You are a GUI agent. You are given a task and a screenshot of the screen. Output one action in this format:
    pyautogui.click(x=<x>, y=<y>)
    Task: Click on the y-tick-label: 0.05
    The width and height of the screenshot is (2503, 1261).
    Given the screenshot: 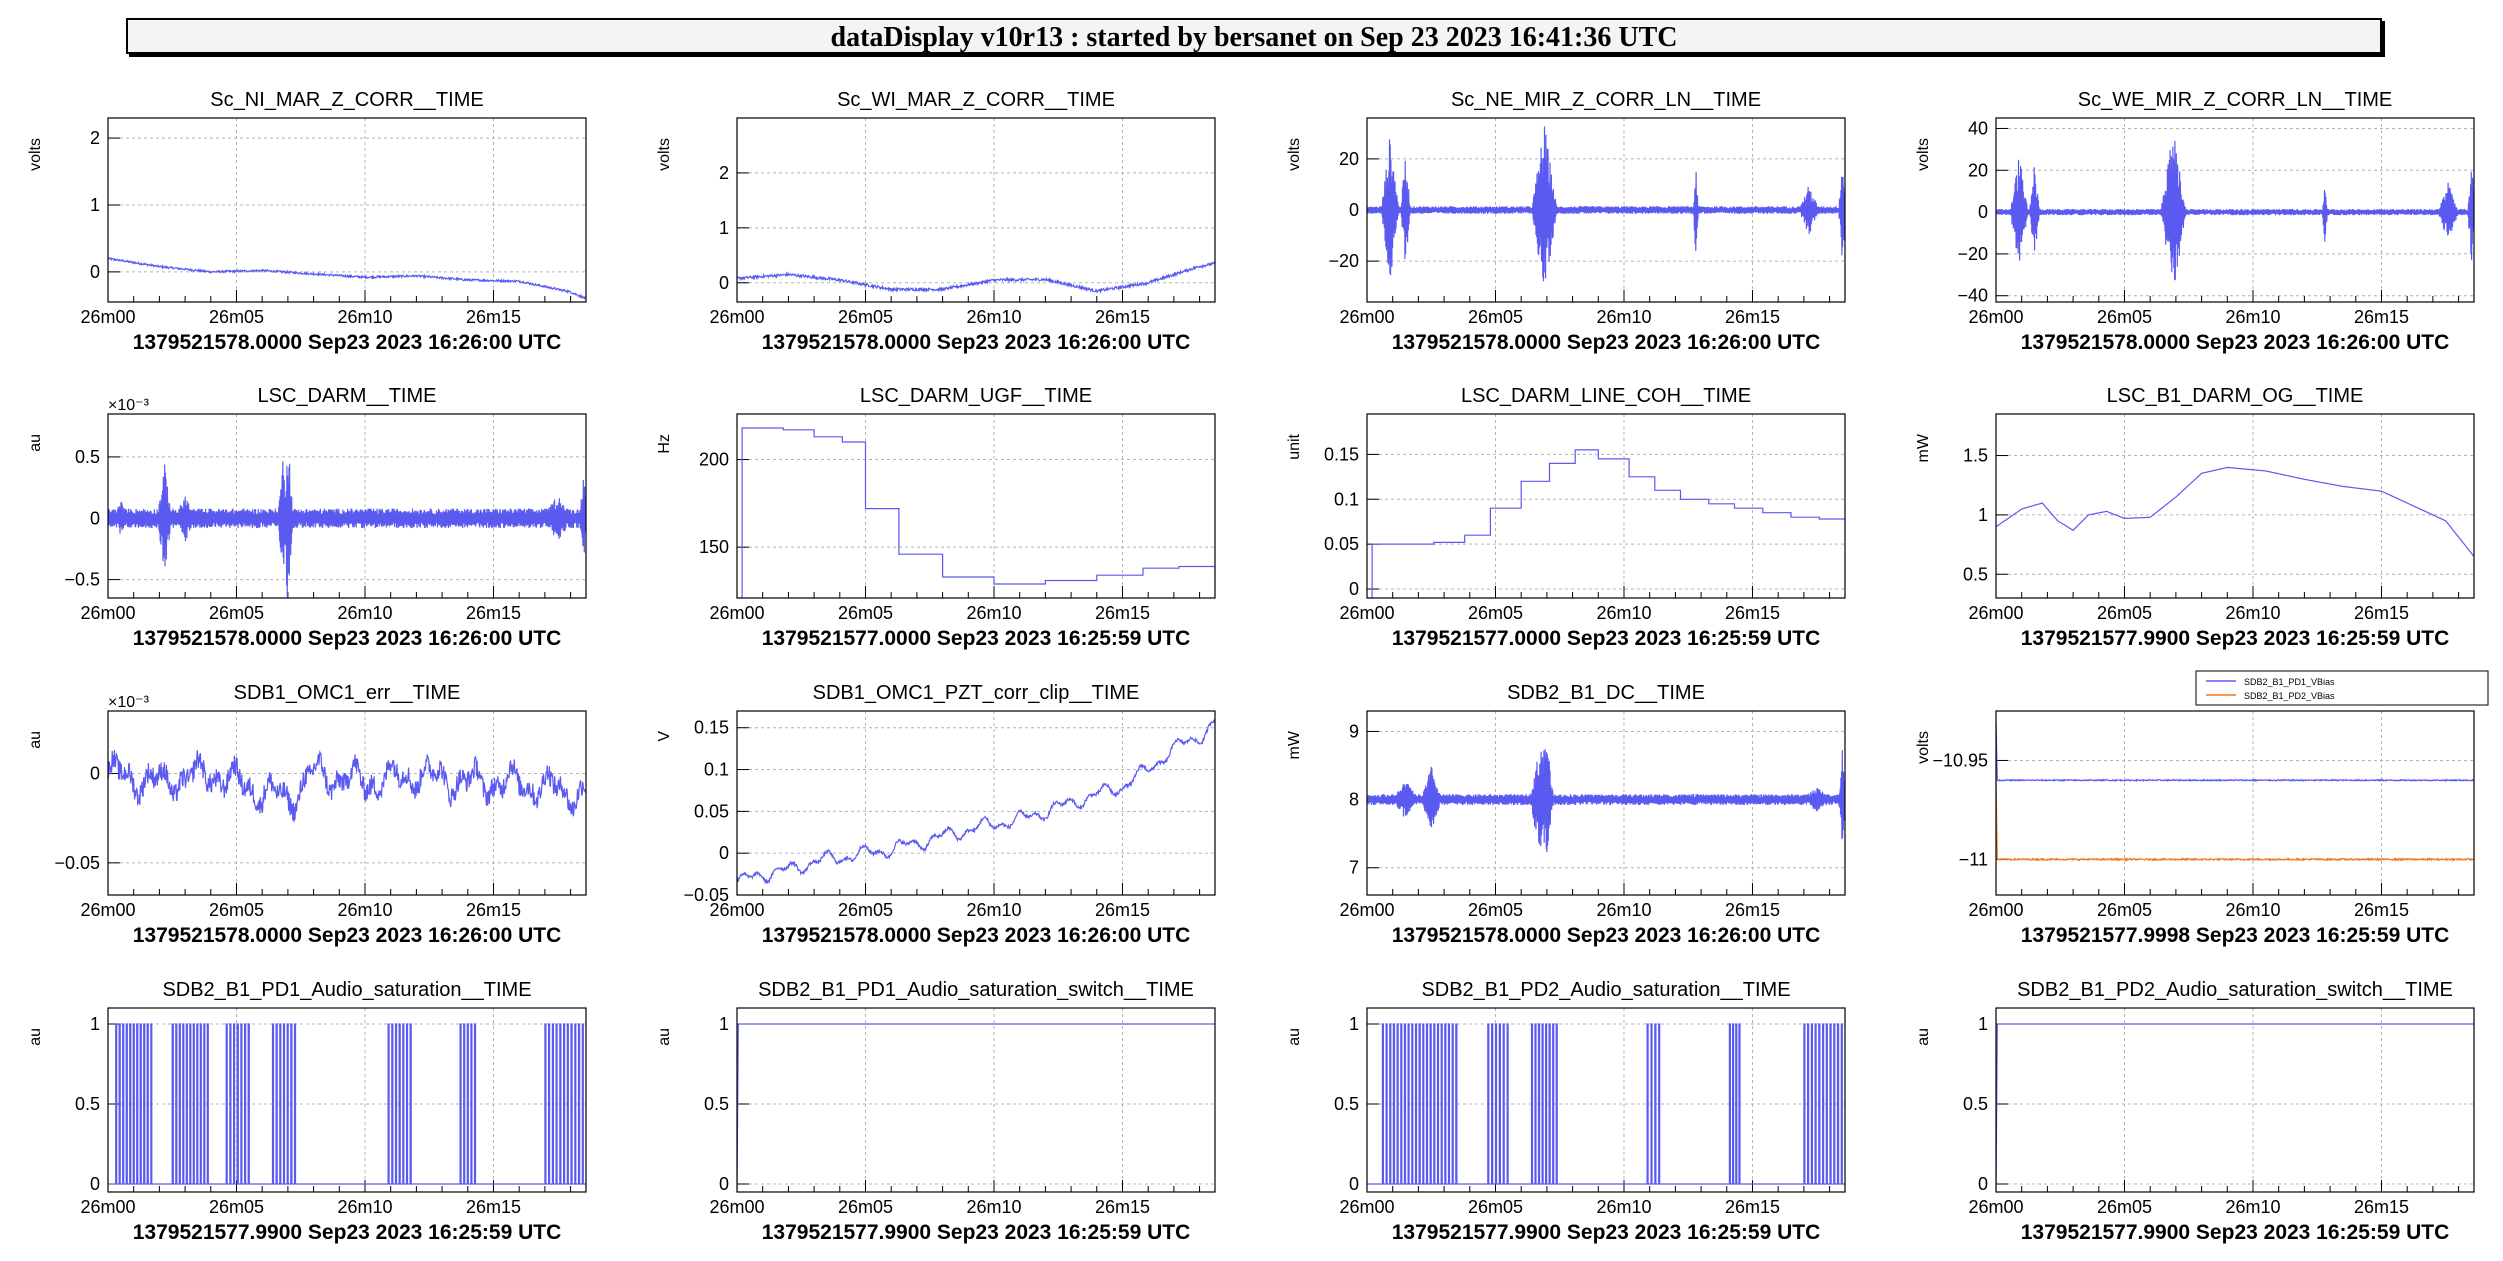 What is the action you would take?
    pyautogui.click(x=711, y=811)
    